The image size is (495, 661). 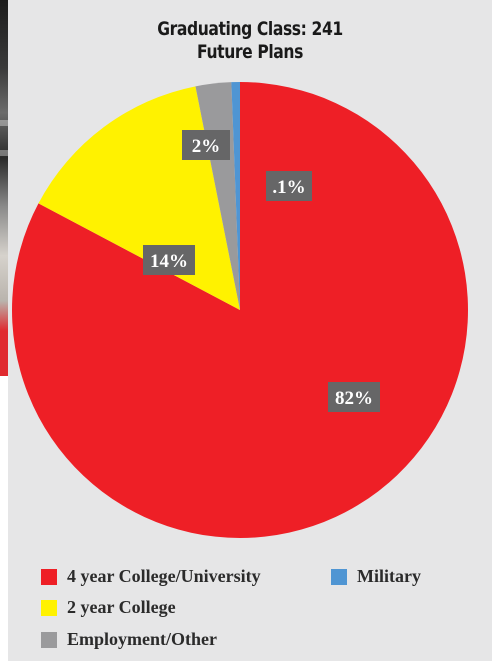 I want to click on legend-item-employment-other: Employment/Other, so click(x=129, y=639).